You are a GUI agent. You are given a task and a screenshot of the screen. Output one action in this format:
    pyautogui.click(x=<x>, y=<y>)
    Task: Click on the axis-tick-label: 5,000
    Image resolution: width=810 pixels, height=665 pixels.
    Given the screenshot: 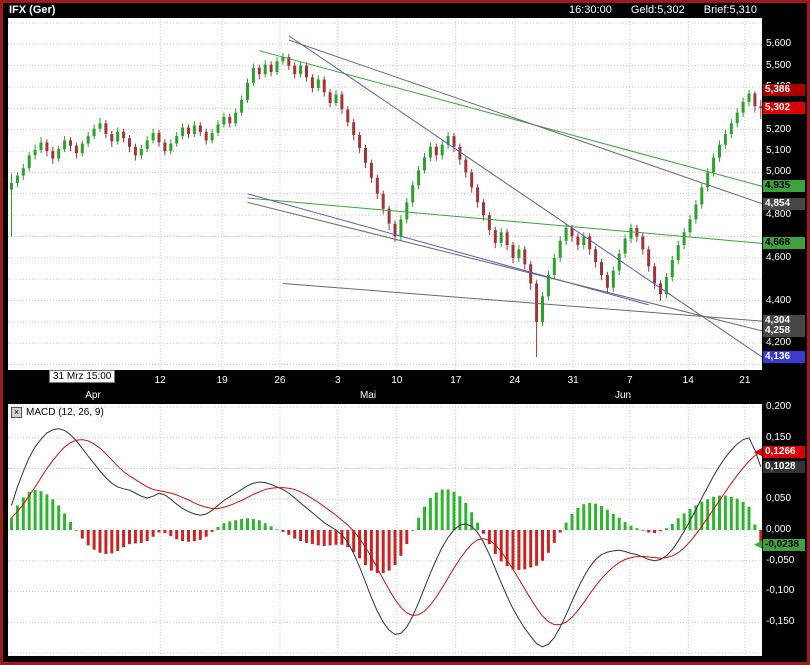 What is the action you would take?
    pyautogui.click(x=779, y=172)
    